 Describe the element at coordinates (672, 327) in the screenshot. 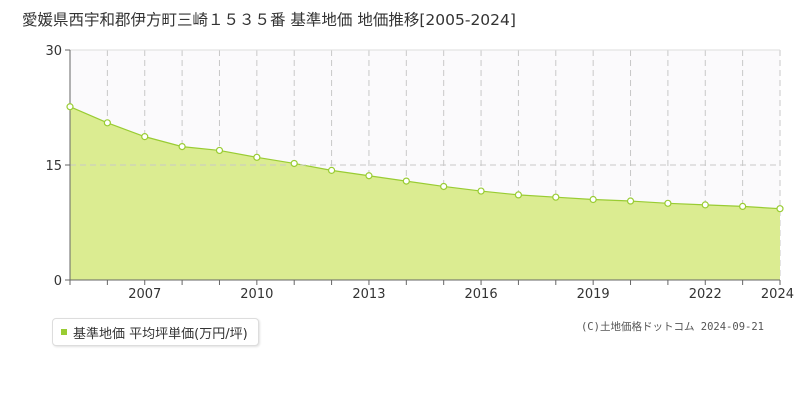

I see `copyright-text: (C)土地価格ドットコム 2024-09-21` at that location.